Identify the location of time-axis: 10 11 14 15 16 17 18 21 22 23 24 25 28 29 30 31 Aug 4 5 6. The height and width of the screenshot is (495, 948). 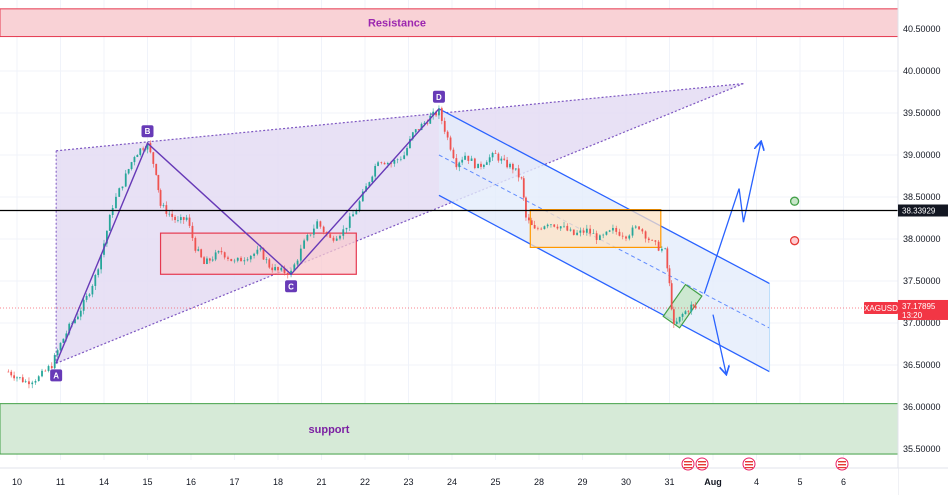
(474, 481).